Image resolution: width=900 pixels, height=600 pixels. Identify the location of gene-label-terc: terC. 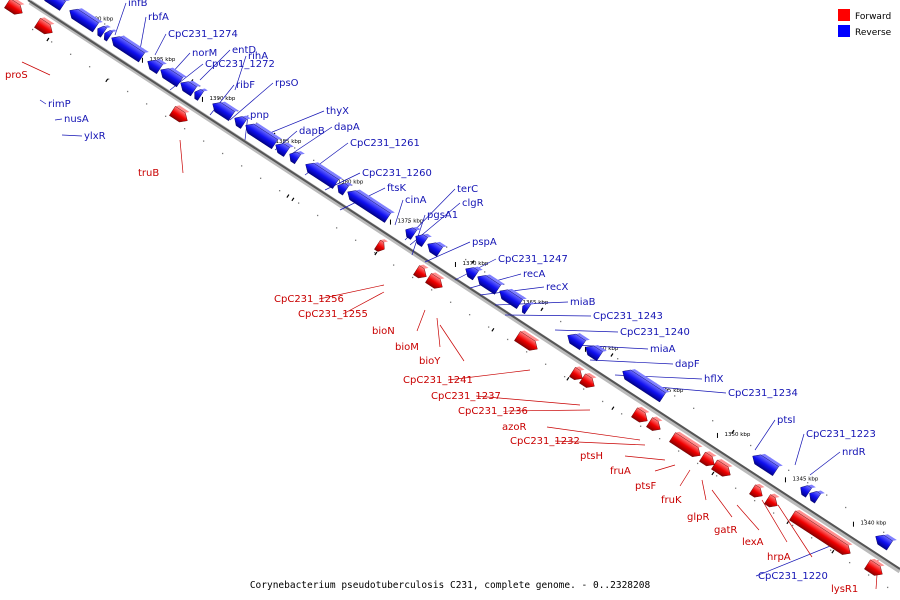
(467, 189).